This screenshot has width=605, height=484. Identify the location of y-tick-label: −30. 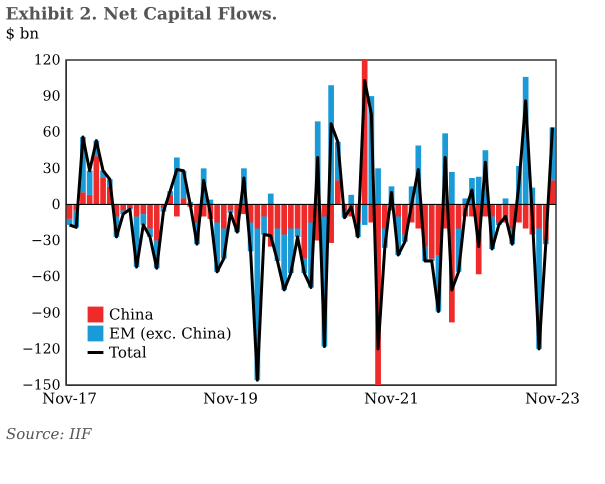
(45, 241).